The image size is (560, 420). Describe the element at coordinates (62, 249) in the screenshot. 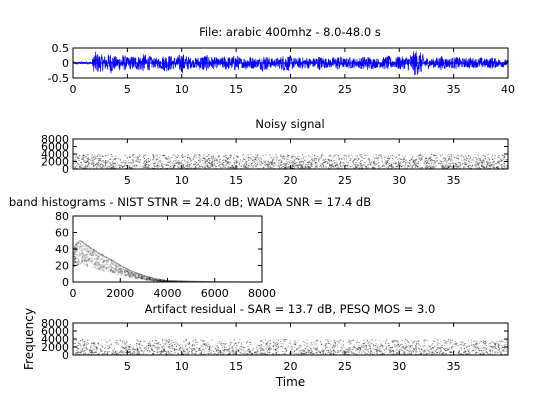

I see `hist-ytick-label: 40` at that location.